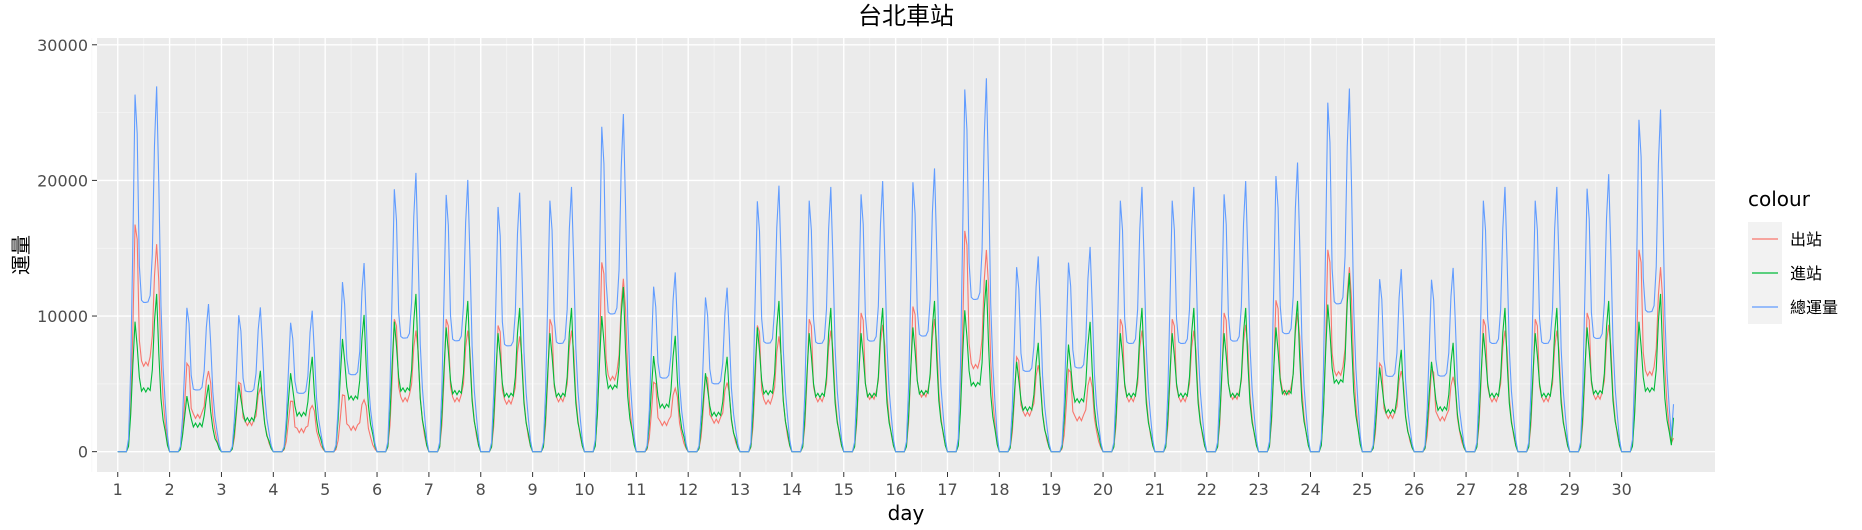 This screenshot has width=1862, height=530. Describe the element at coordinates (1258, 489) in the screenshot. I see `x-tick-label: 23` at that location.